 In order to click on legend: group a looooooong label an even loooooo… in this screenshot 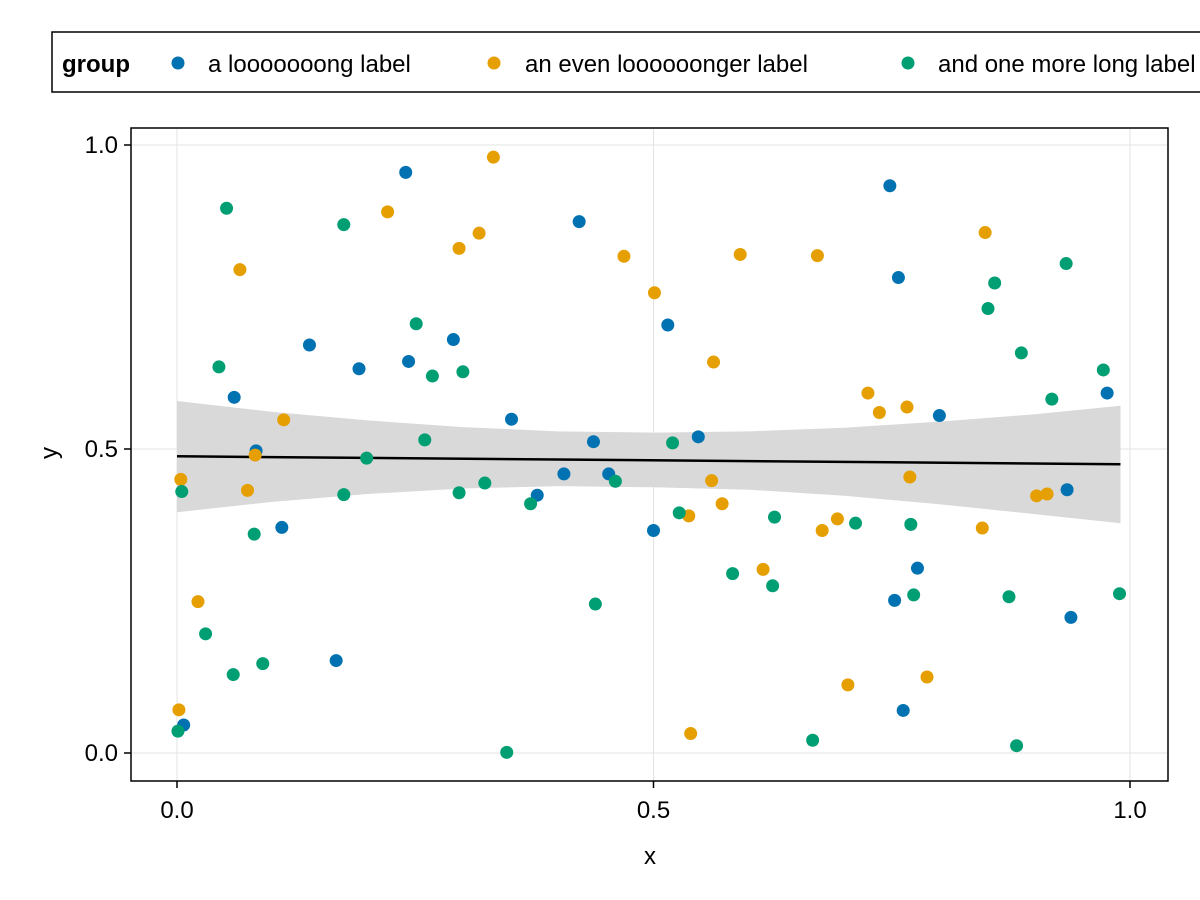, I will do `click(625, 62)`.